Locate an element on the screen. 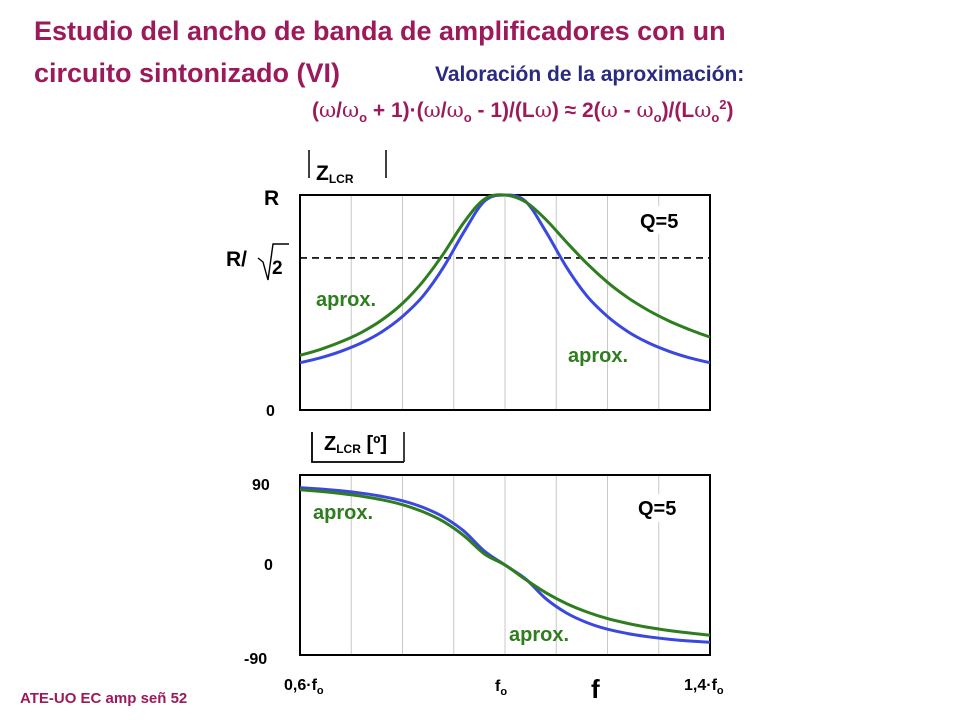  approx-label-right-phase: aprox. is located at coordinates (539, 635).